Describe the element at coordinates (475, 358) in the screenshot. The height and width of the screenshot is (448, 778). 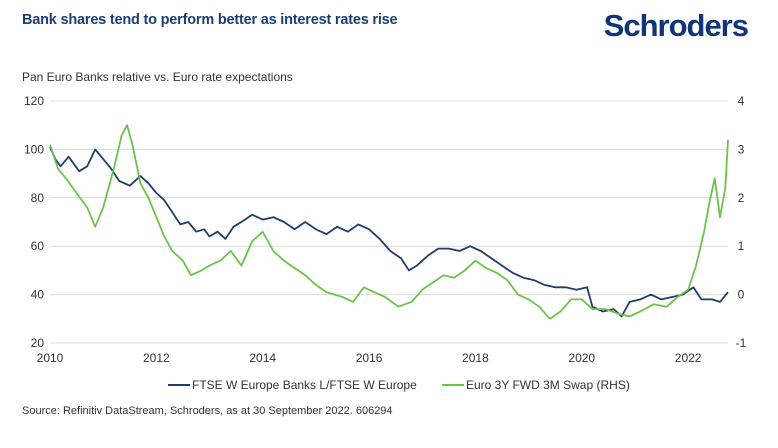
I see `x-tick-label: 2018` at that location.